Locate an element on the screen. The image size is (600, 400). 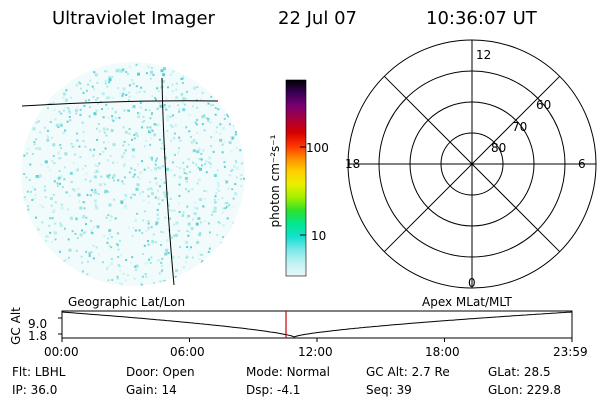
readout-filter-value: LBHL is located at coordinates (50, 372).